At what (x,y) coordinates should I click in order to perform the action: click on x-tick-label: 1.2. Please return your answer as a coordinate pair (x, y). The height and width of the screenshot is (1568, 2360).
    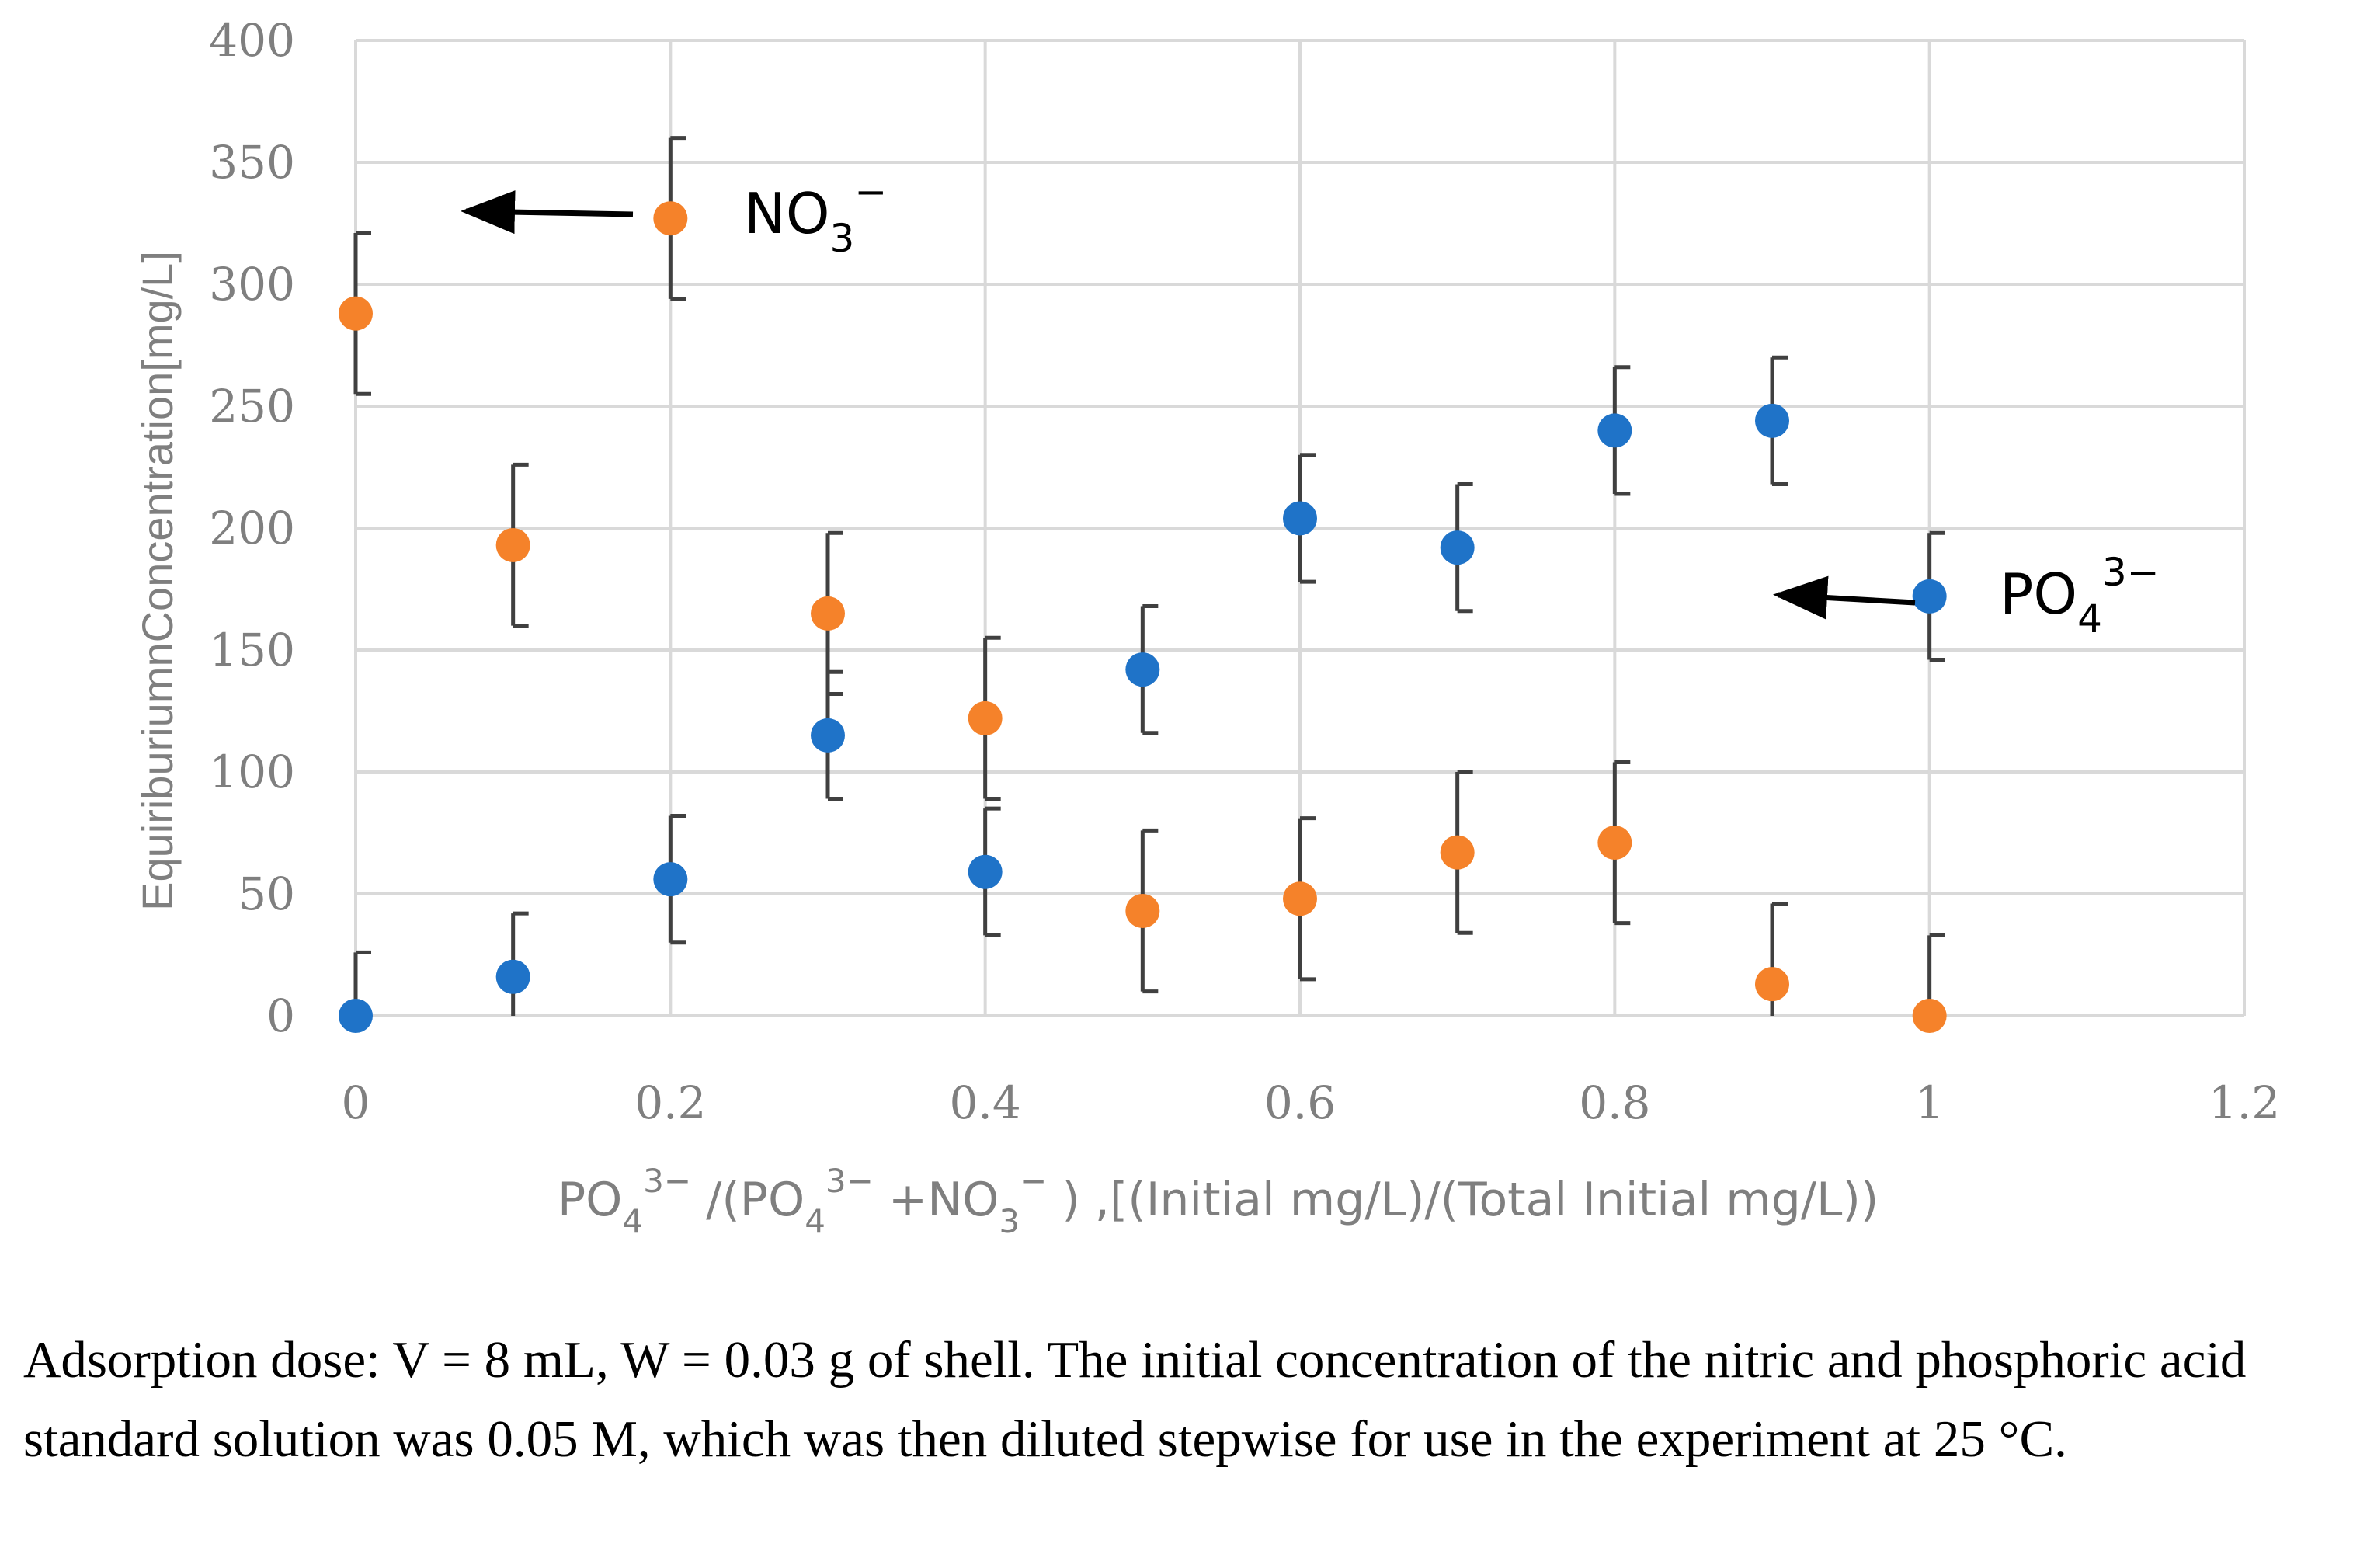
    Looking at the image, I should click on (2244, 1103).